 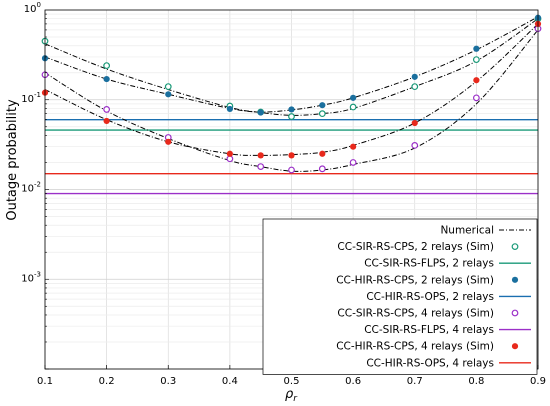 What do you see at coordinates (37, 274) in the screenshot?
I see `y-tick-exponent: -3` at bounding box center [37, 274].